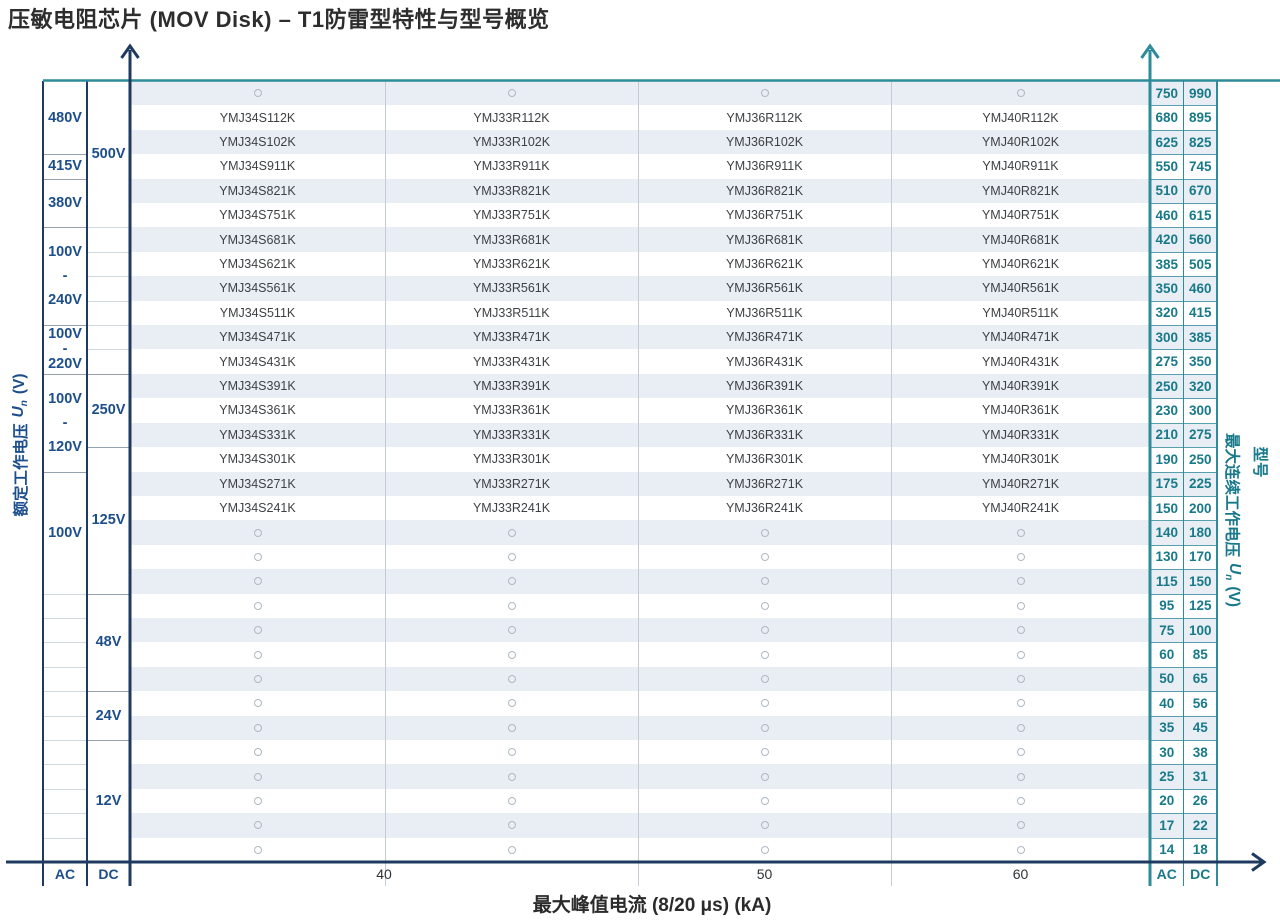 This screenshot has width=1280, height=920. I want to click on mcov-ac-value: 550, so click(1167, 166).